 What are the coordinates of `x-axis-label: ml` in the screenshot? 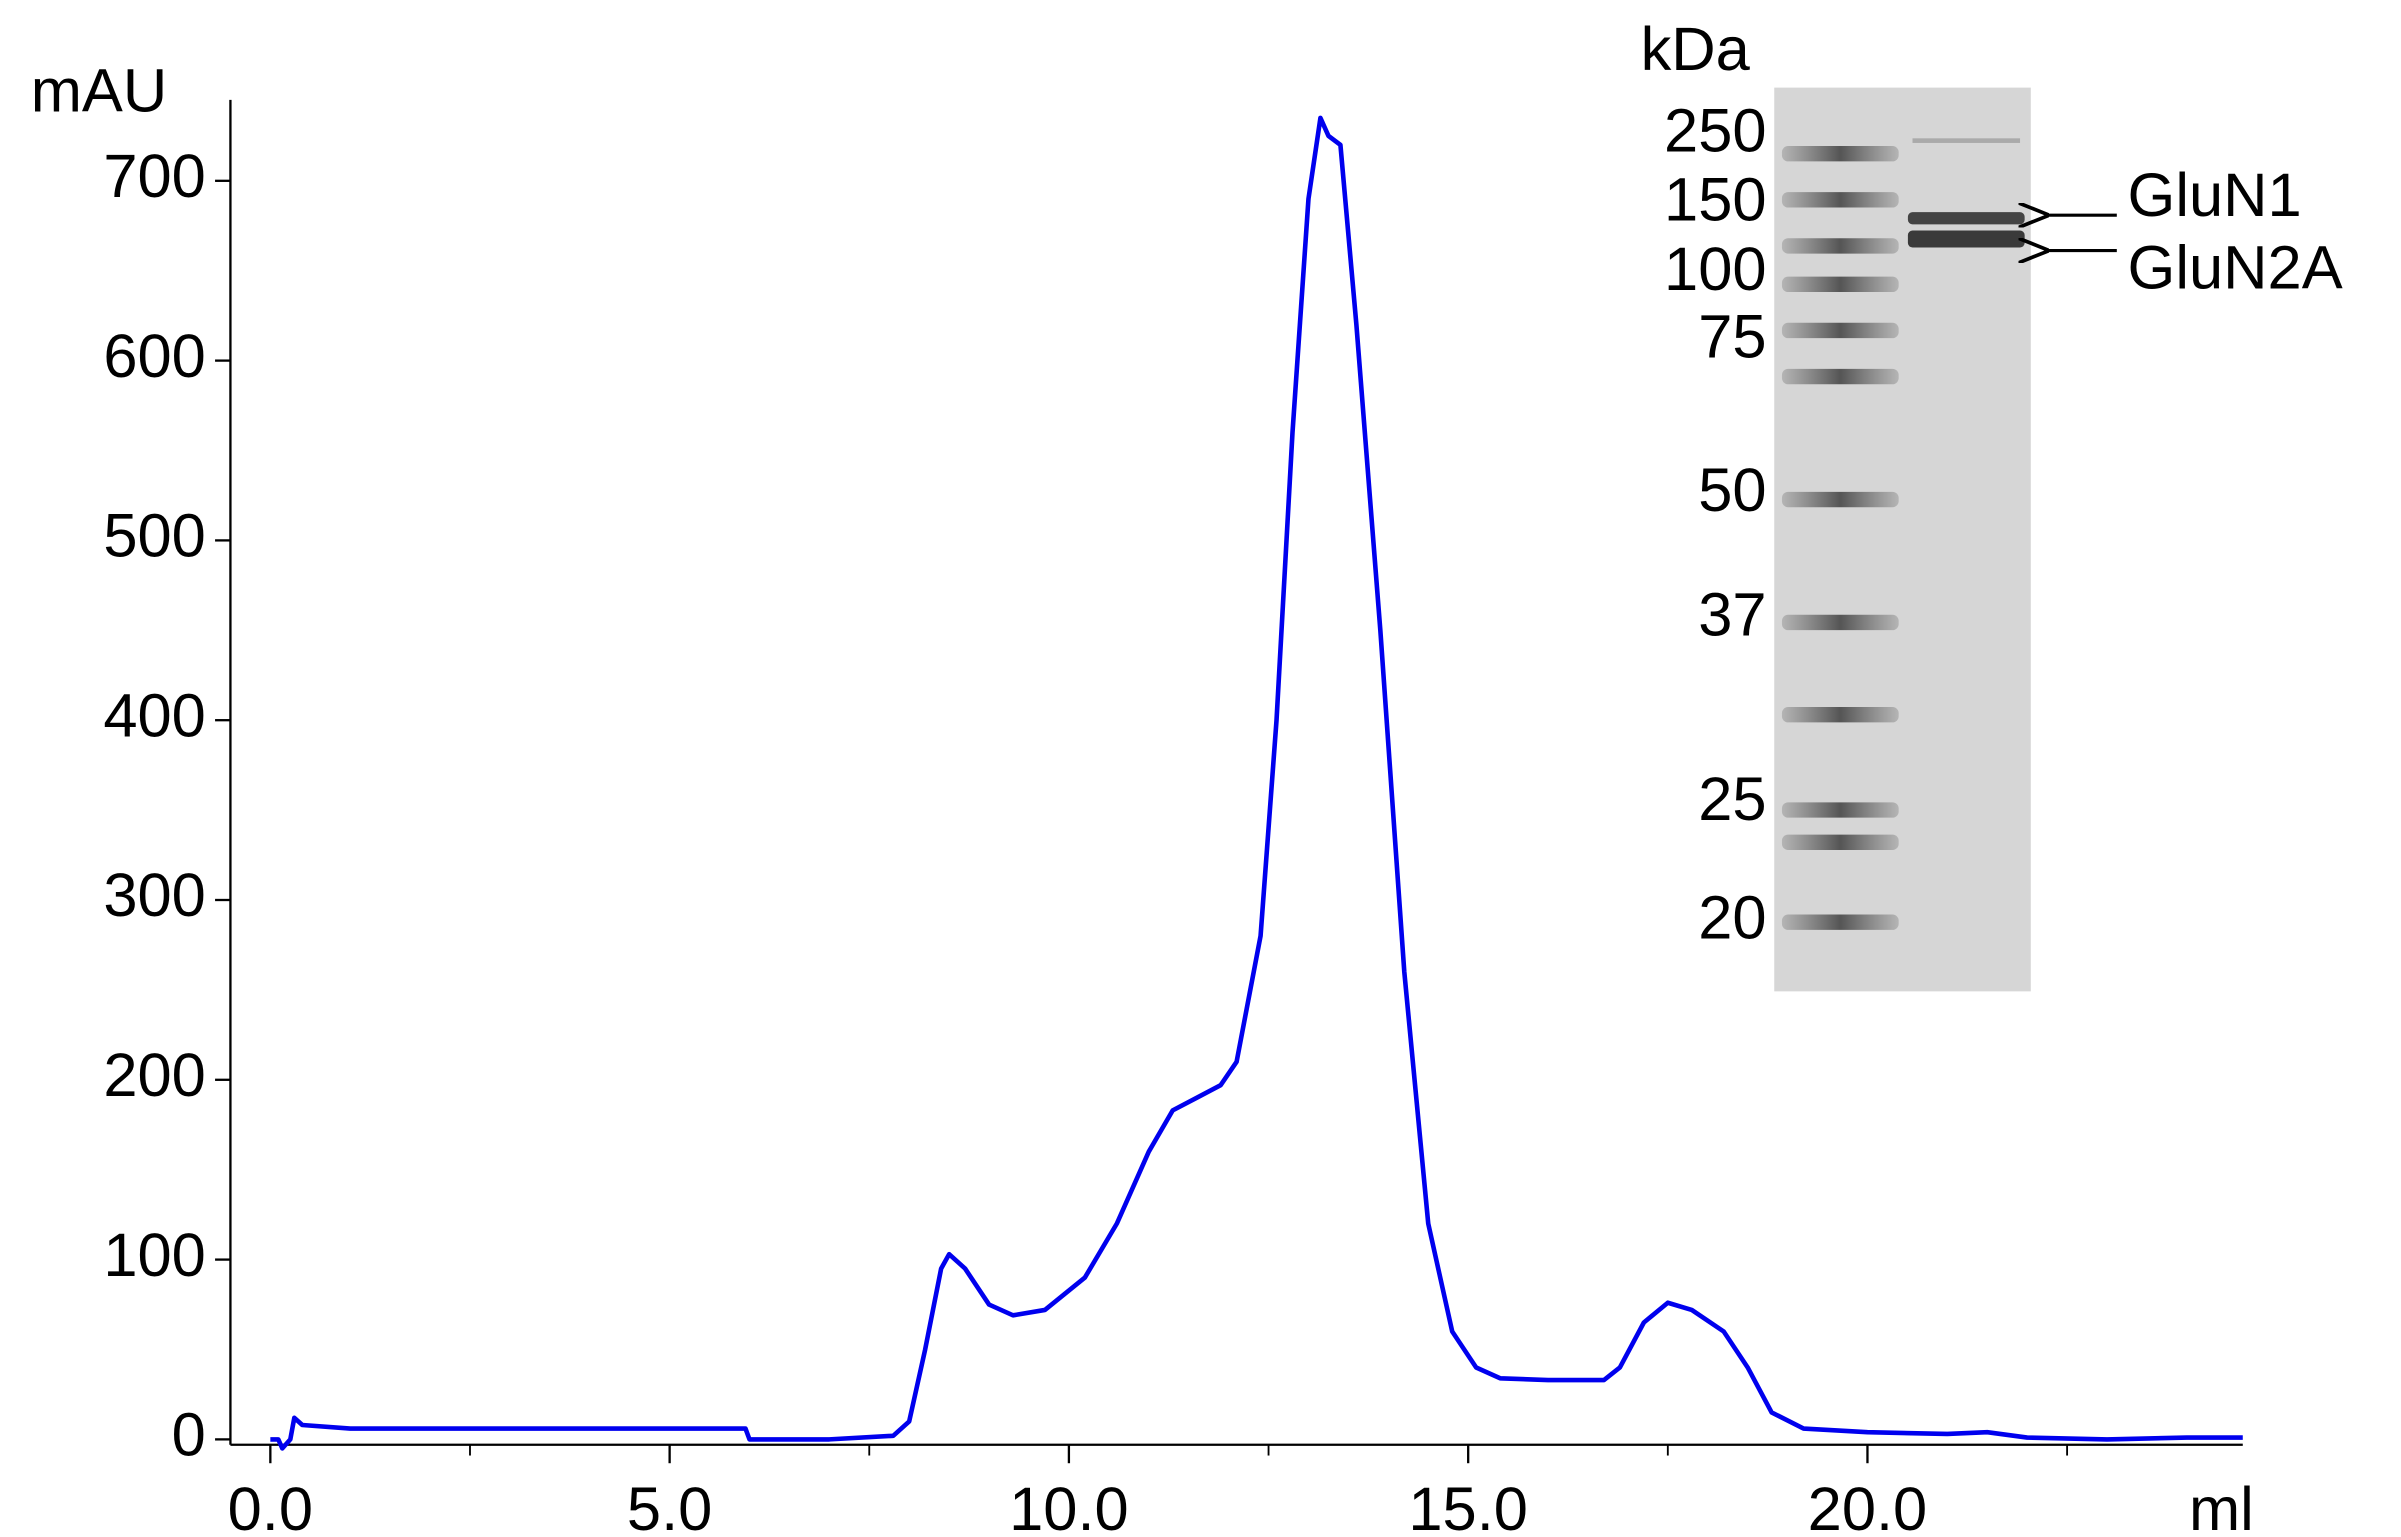 It's located at (2221, 1506).